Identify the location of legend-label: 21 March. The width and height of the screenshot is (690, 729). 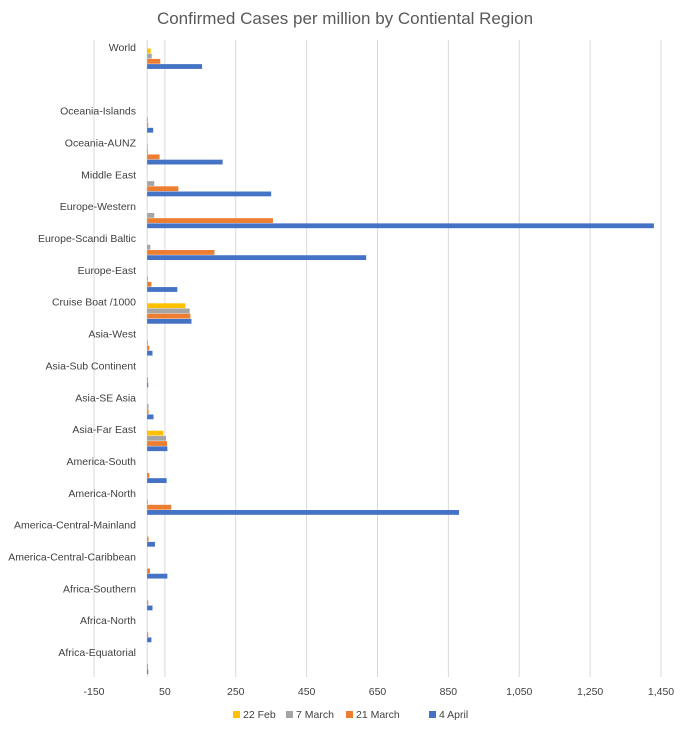
(378, 715).